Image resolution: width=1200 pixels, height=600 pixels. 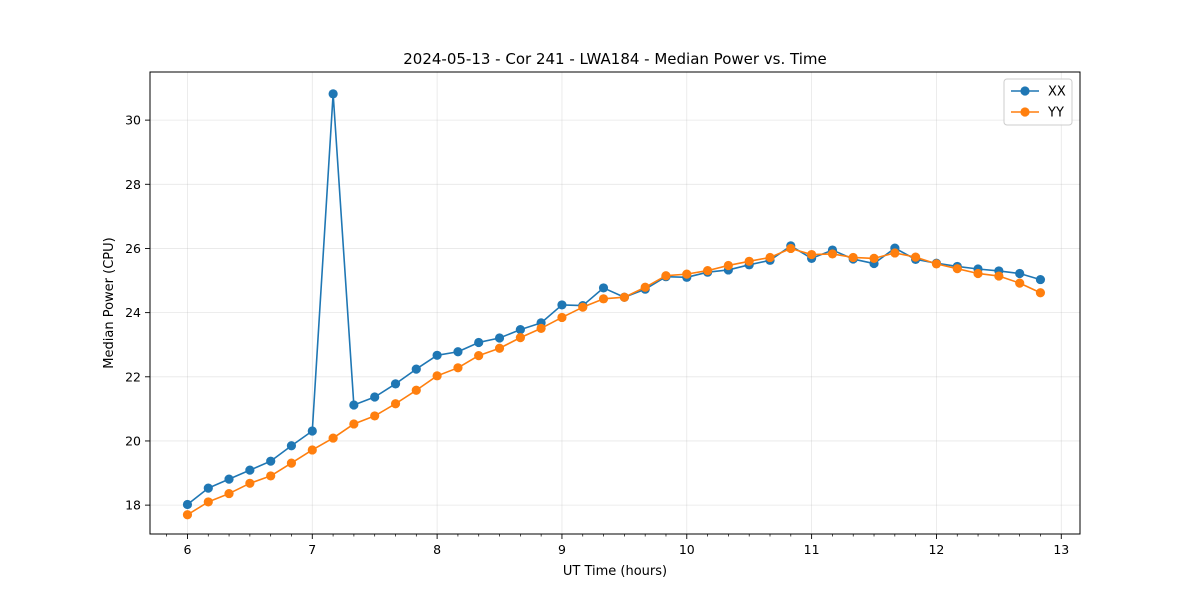 I want to click on x-tick-label: 13, so click(x=1061, y=549).